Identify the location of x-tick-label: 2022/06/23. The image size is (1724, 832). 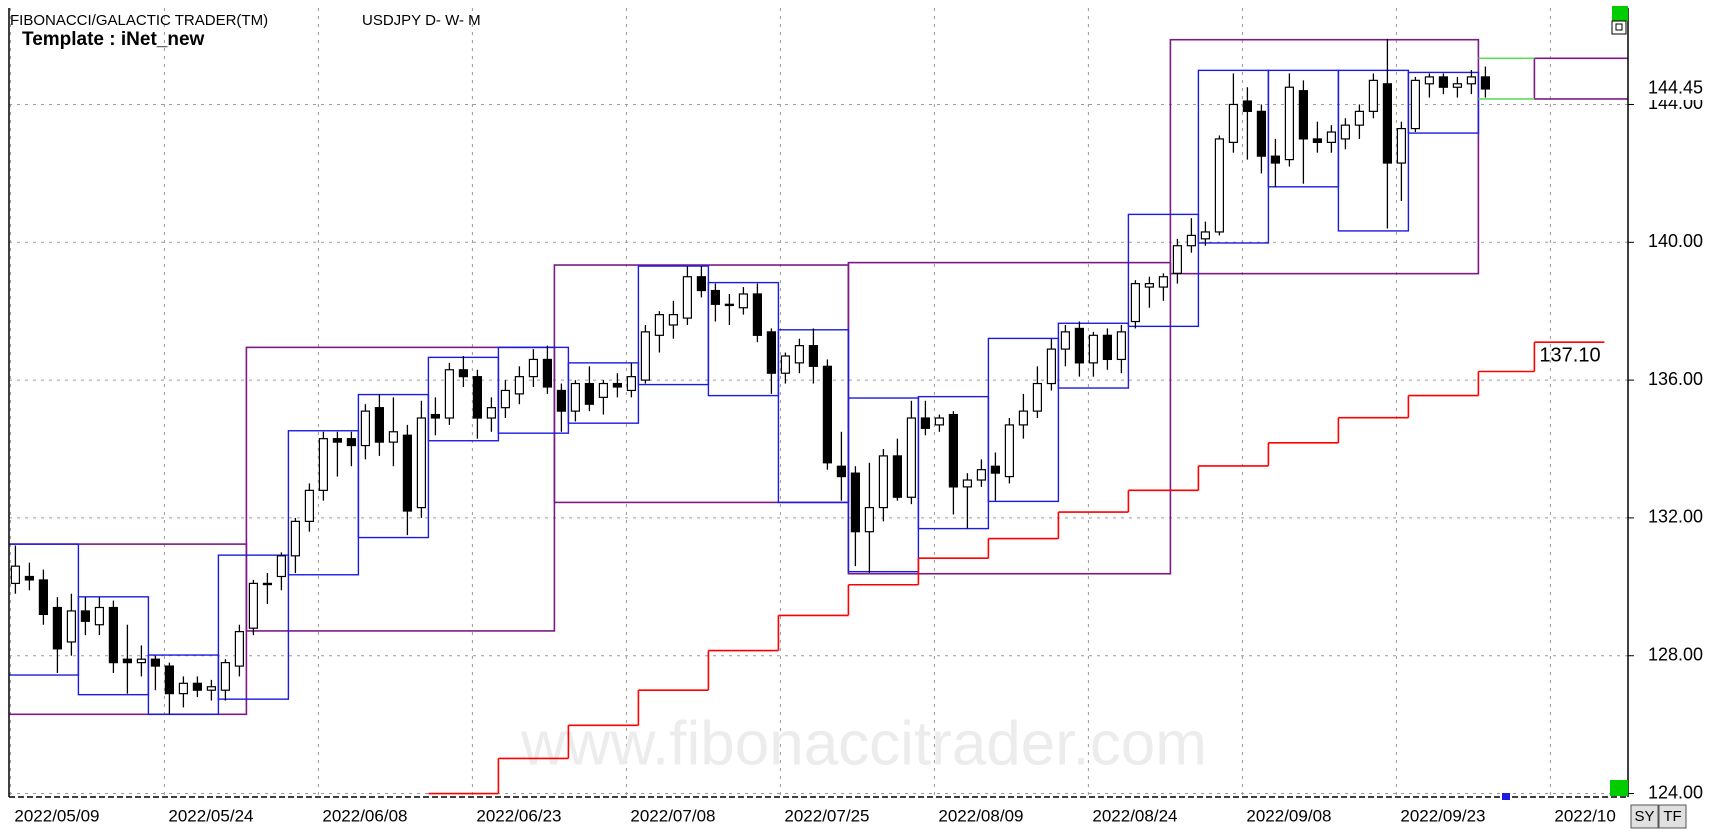
(518, 815).